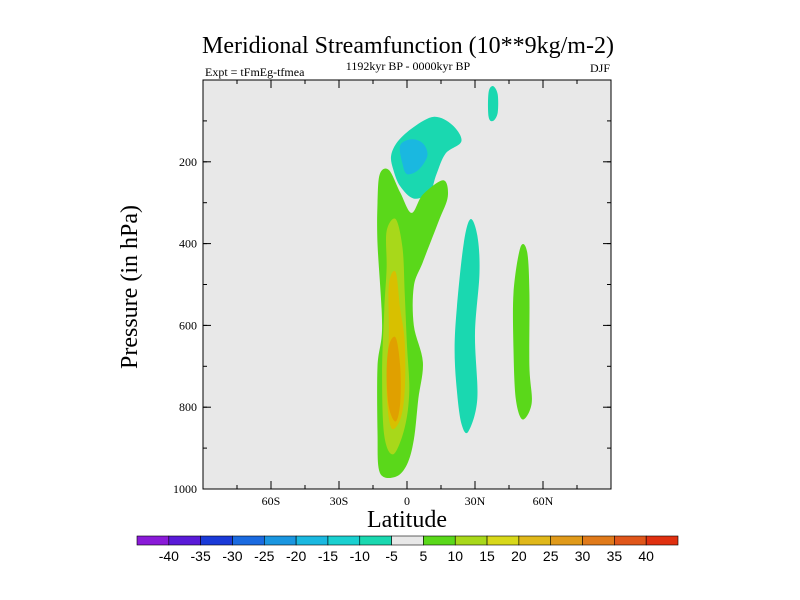 The width and height of the screenshot is (800, 600). I want to click on colorbar-label: 20, so click(519, 556).